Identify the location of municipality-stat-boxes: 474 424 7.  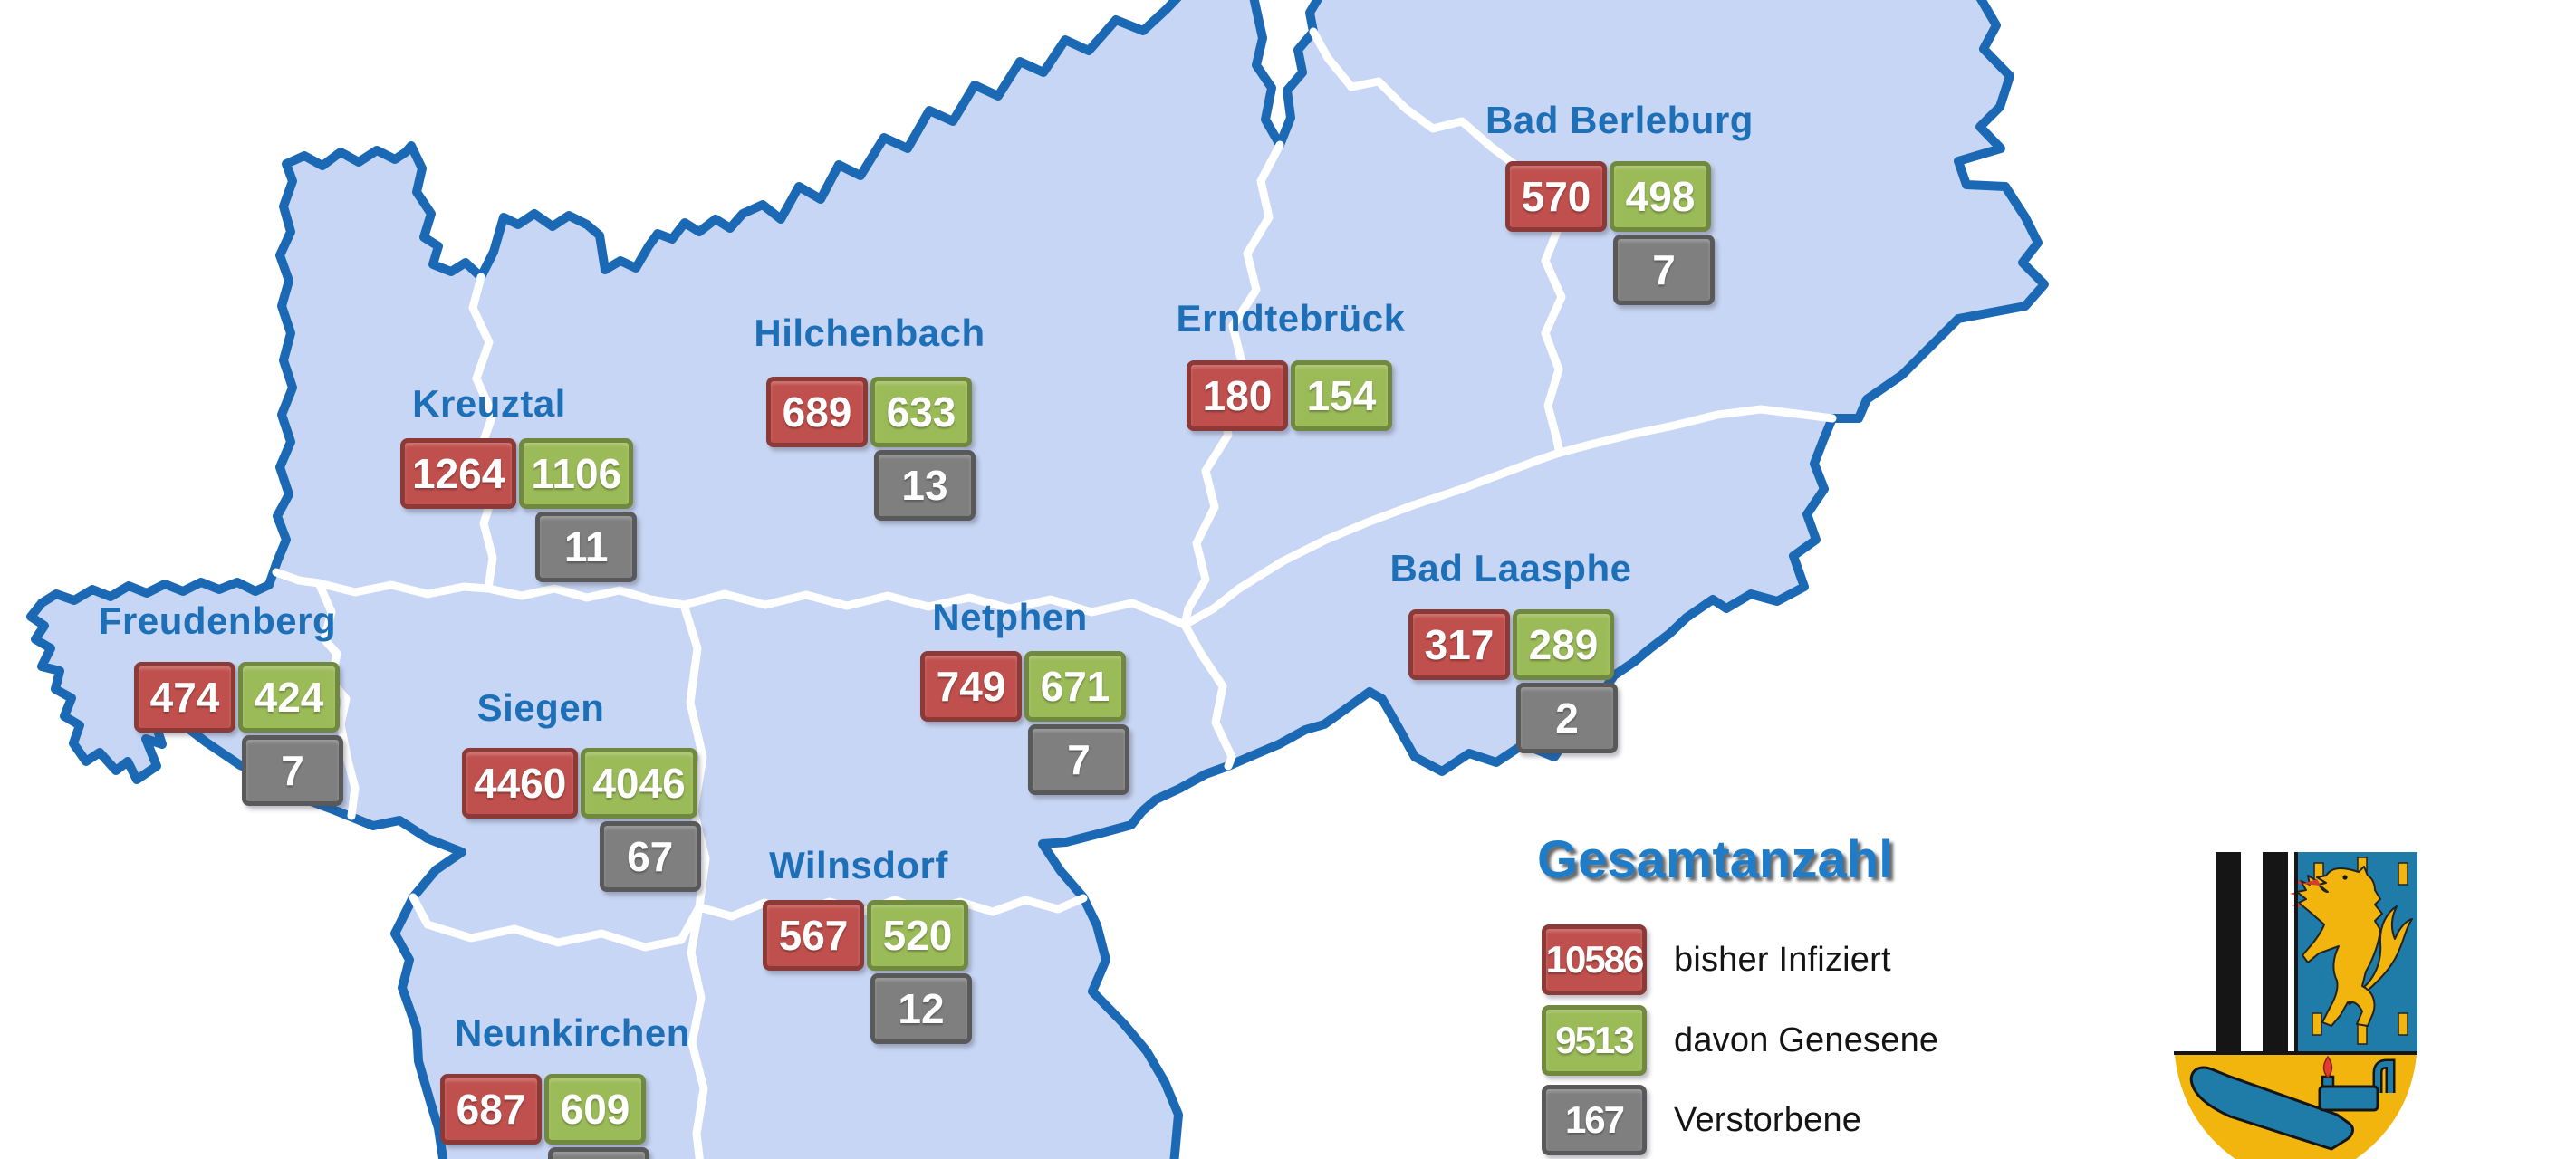
(238, 734).